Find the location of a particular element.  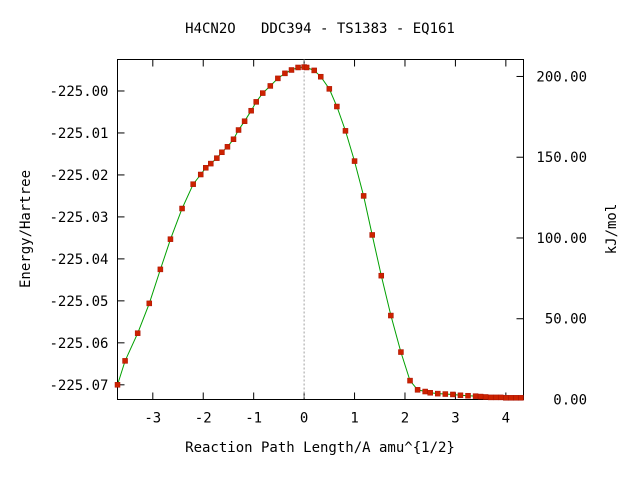

y-tick-label: -225.06 is located at coordinates (78, 344).